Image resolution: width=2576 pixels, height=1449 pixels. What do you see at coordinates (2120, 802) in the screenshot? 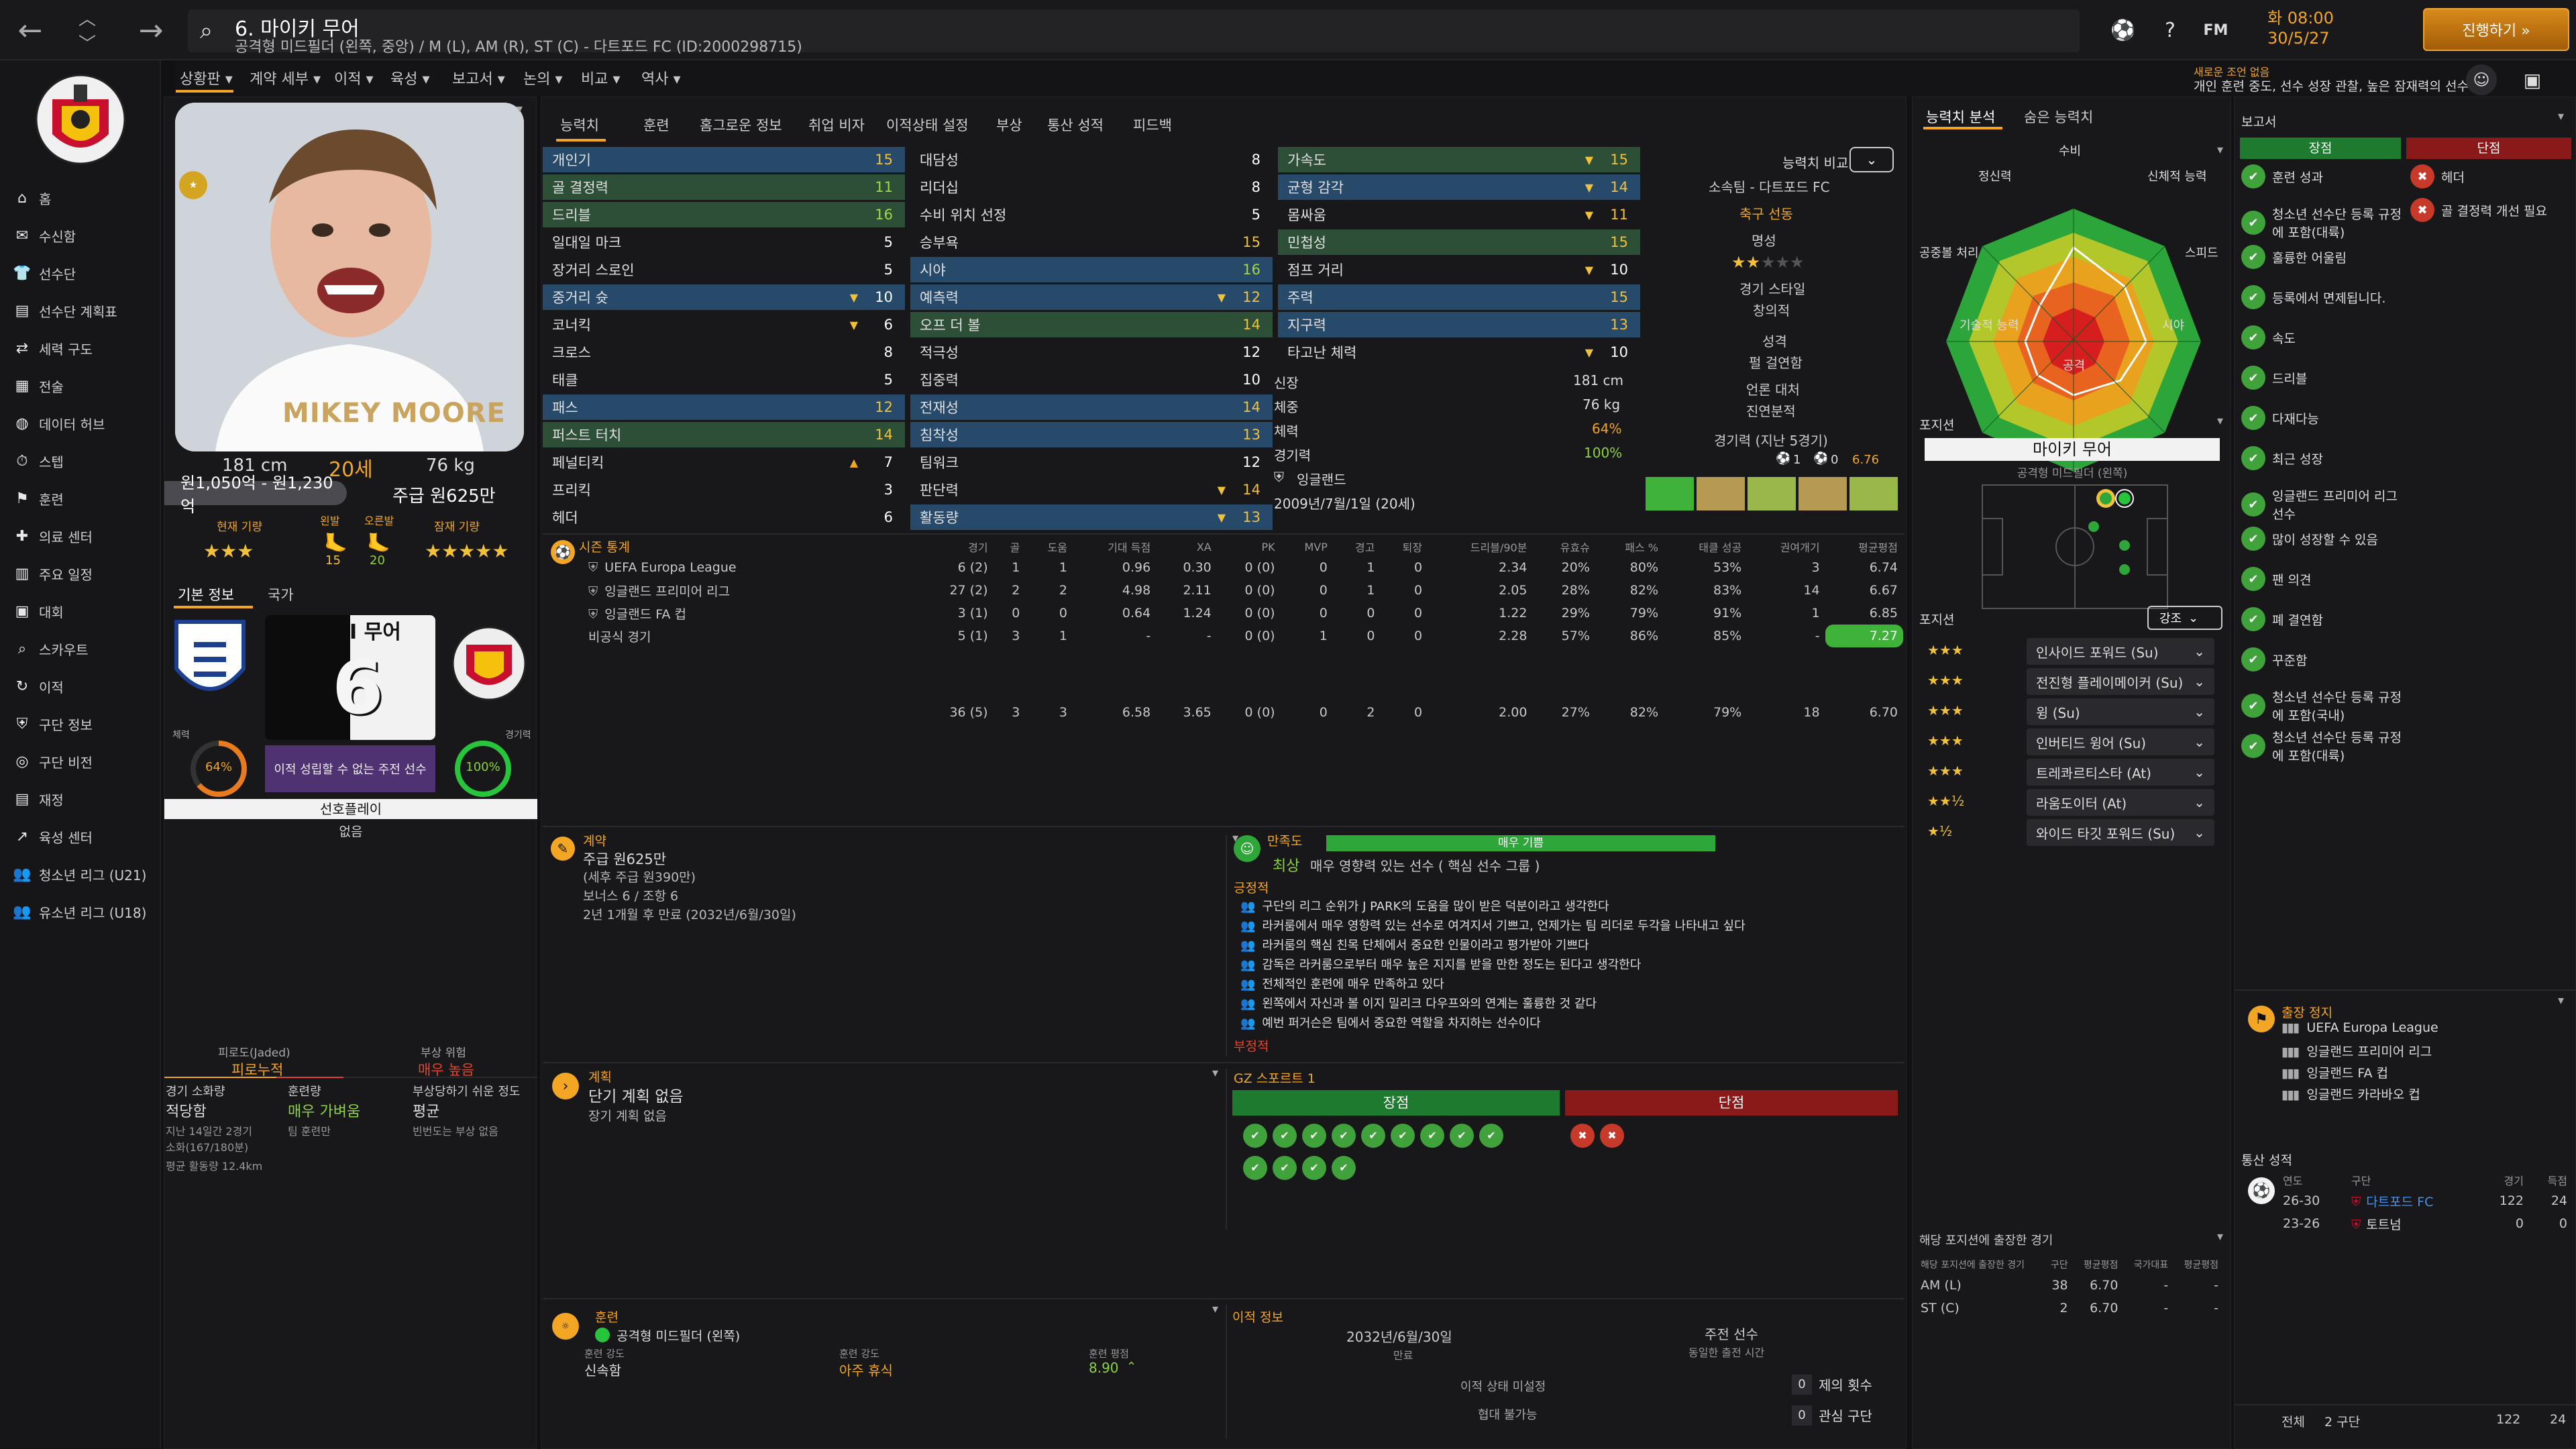
I see `role-dropdown: 라움도이터 (At) ⌄` at bounding box center [2120, 802].